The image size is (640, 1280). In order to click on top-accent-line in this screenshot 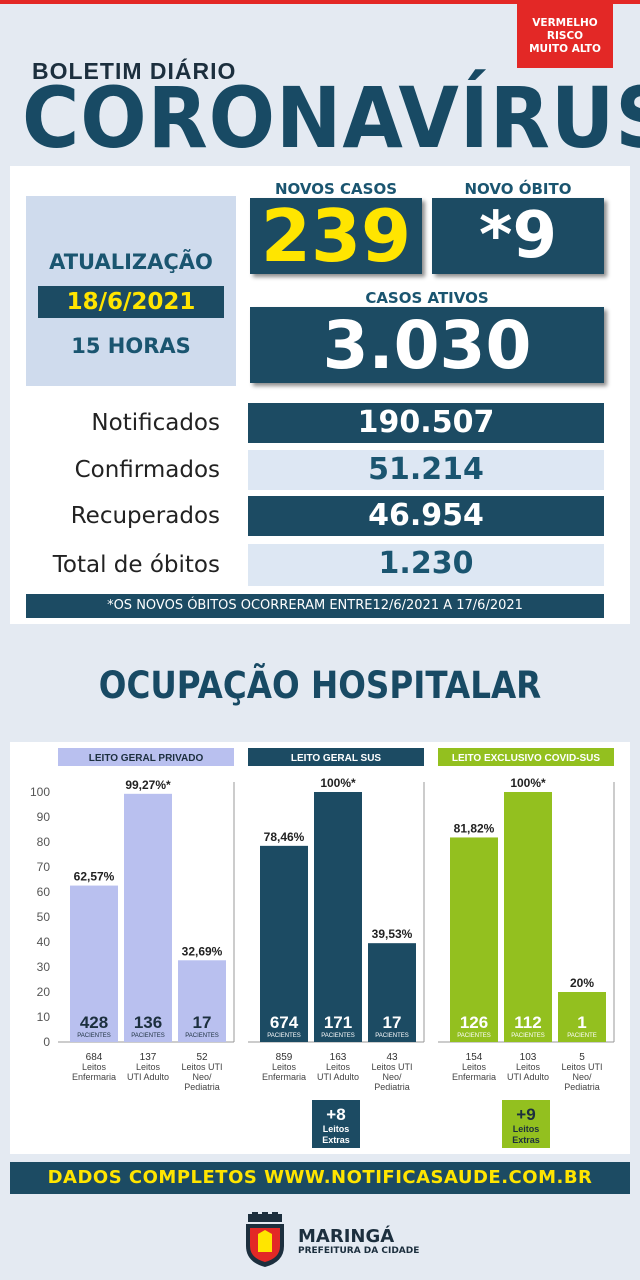, I will do `click(320, 2)`.